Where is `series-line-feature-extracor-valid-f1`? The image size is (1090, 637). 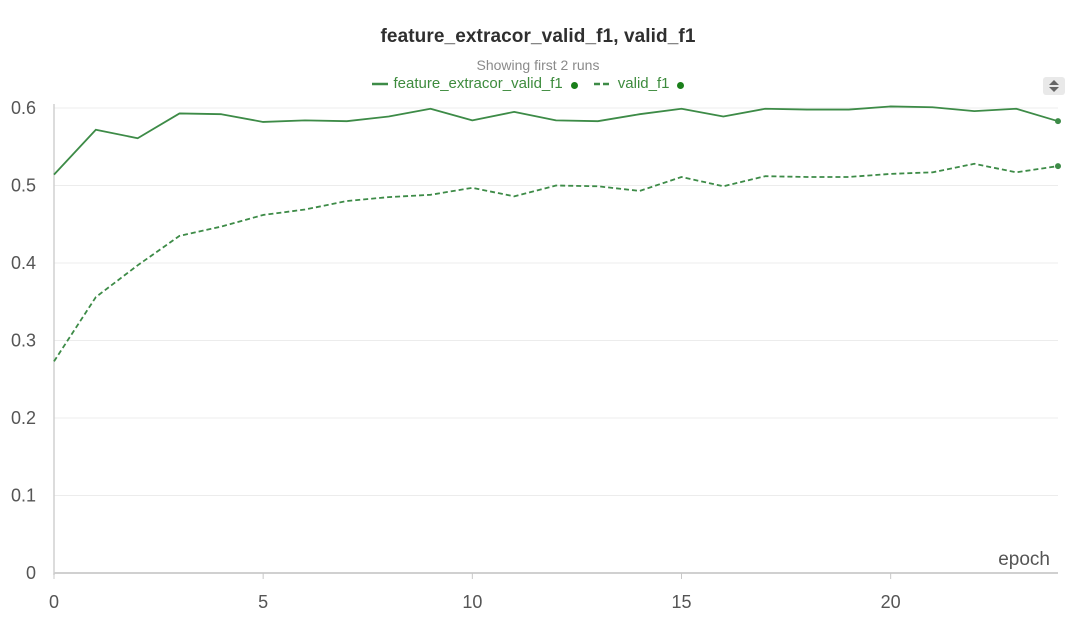 series-line-feature-extracor-valid-f1 is located at coordinates (556, 140).